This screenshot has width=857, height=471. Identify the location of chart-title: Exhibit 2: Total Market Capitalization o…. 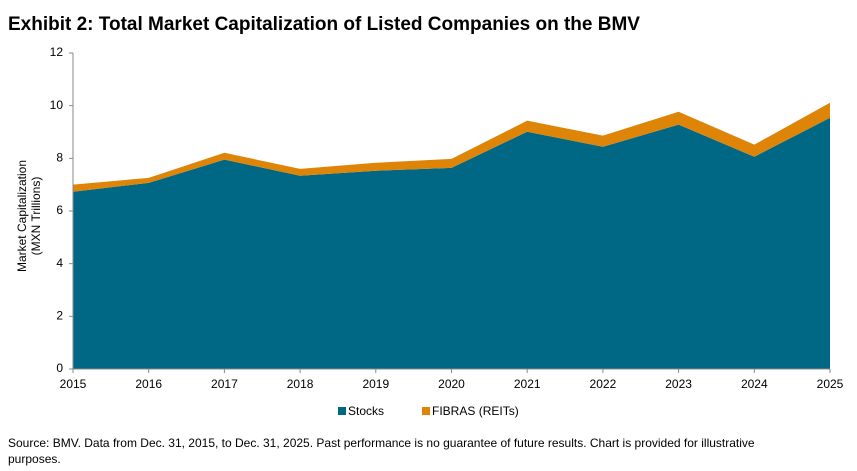
(324, 24).